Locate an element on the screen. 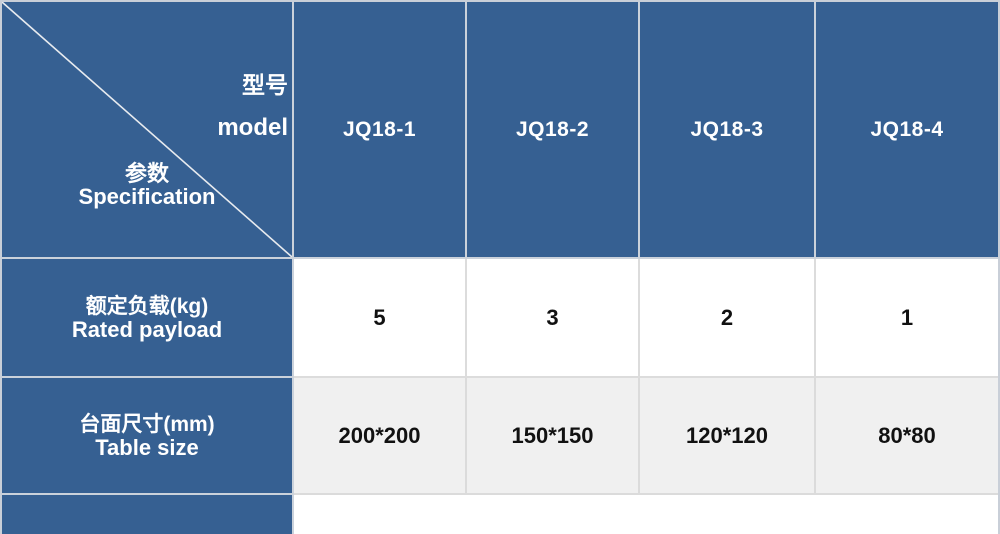 The image size is (1000, 534). cell-rated-payload-jq18-3: 2 is located at coordinates (728, 318).